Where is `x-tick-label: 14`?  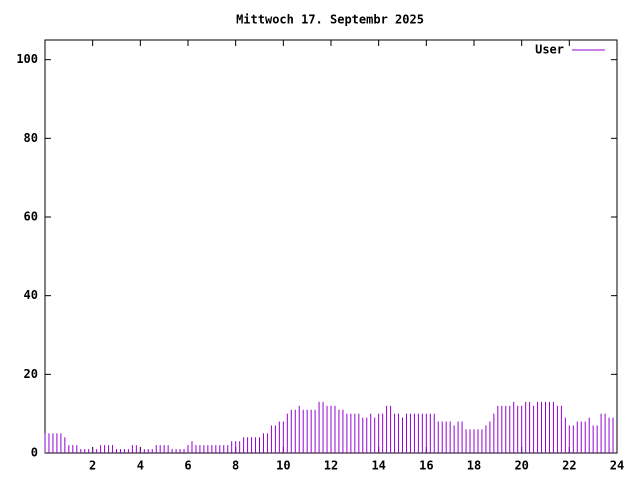
x-tick-label: 14 is located at coordinates (378, 466).